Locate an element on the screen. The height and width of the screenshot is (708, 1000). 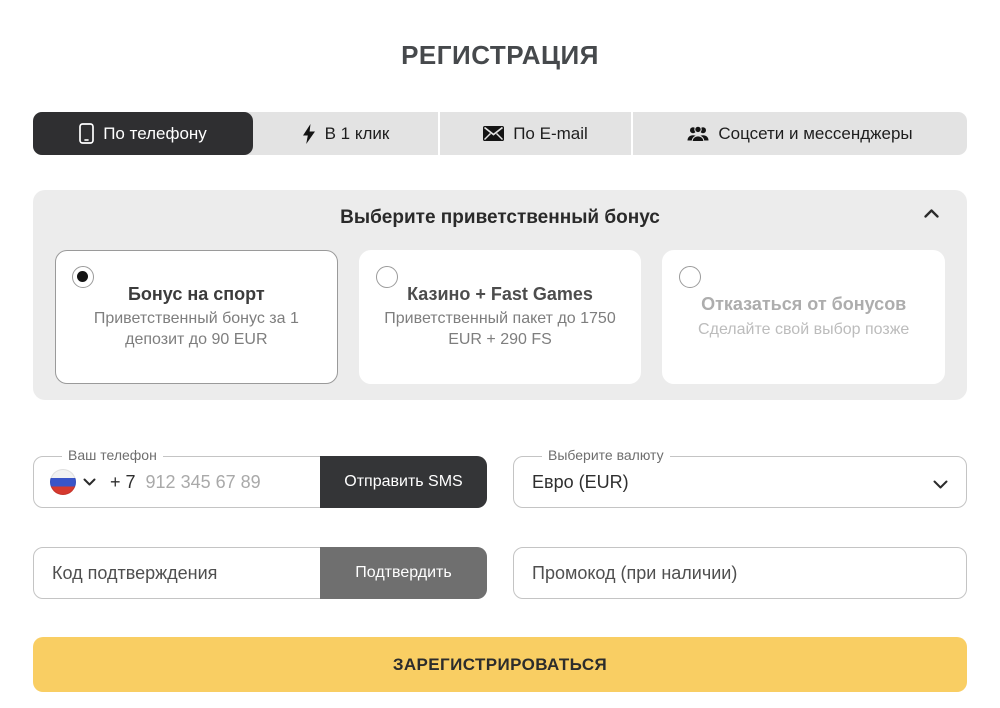
confirm-promo-row: Подтвердить is located at coordinates (500, 573).